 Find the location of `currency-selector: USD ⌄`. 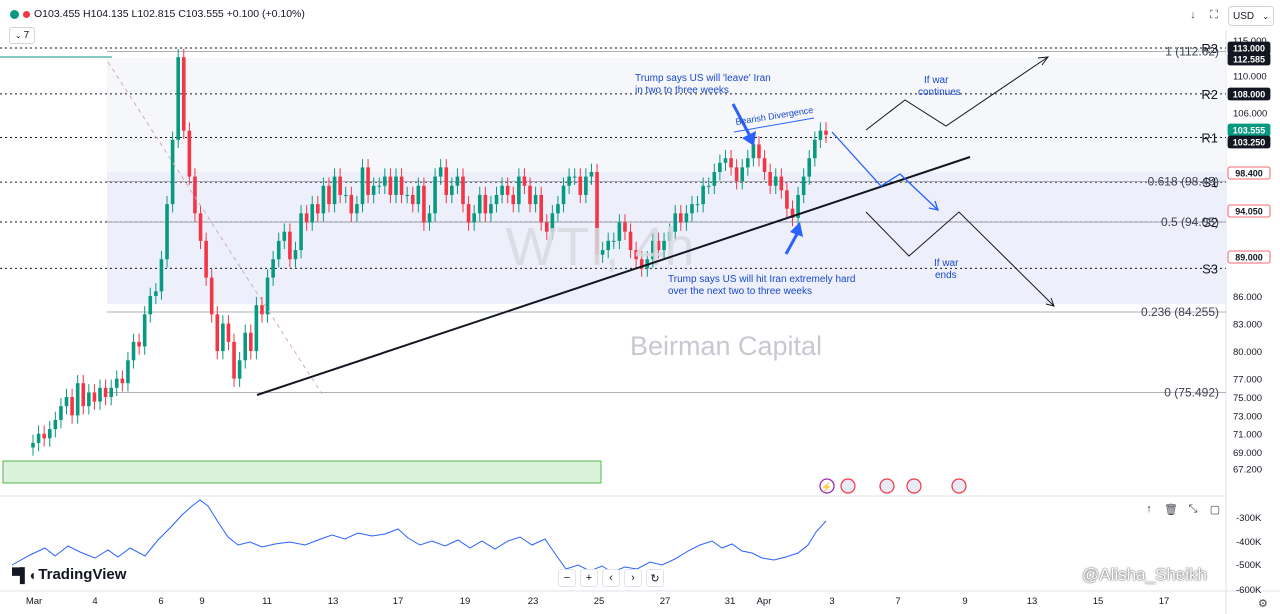

currency-selector: USD ⌄ is located at coordinates (1251, 16).